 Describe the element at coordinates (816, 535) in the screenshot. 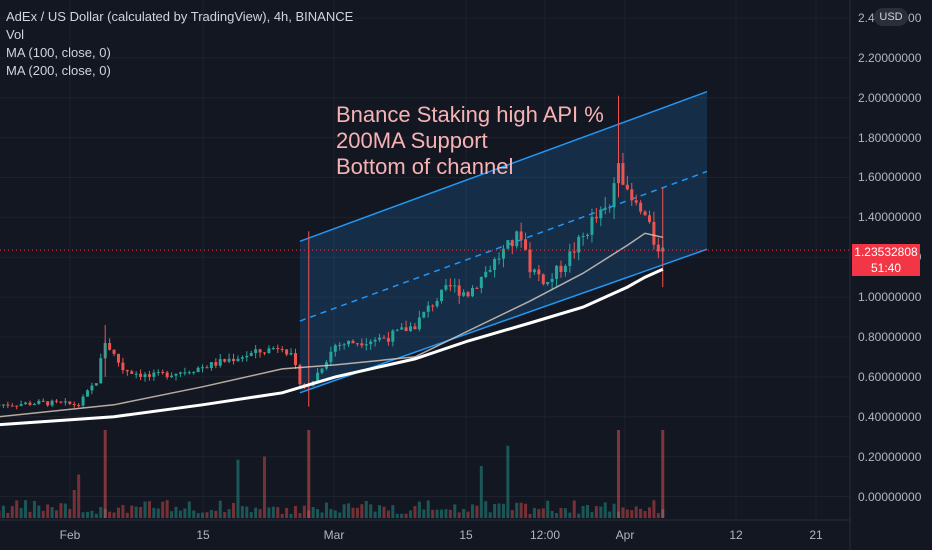

I see `time-tick-label: 21` at that location.